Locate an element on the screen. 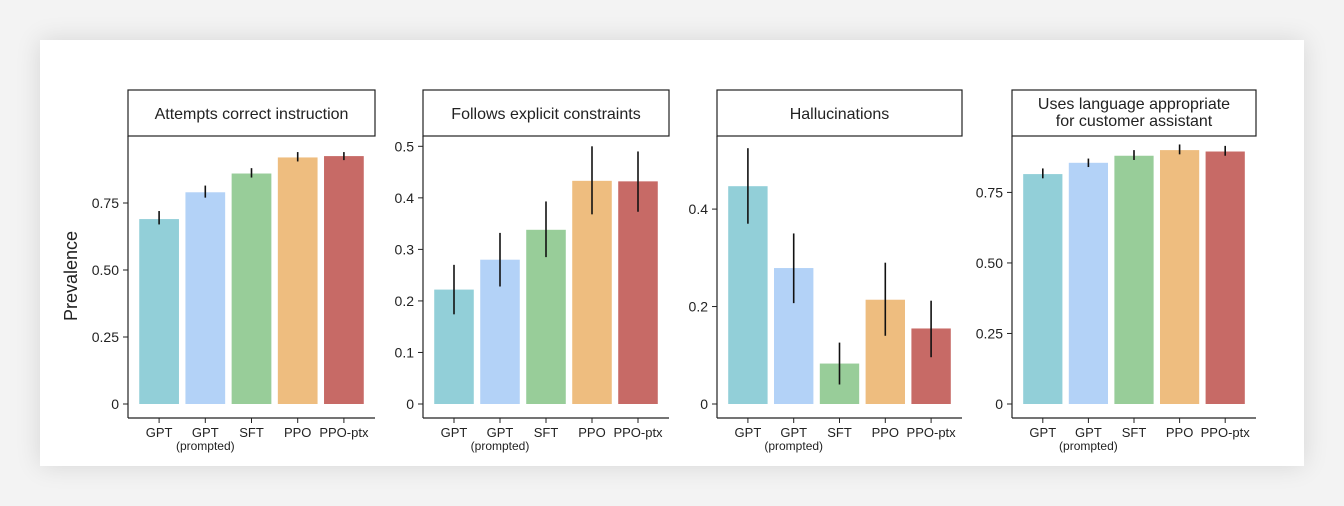  panel-title: Attempts correct instruction is located at coordinates (252, 114).